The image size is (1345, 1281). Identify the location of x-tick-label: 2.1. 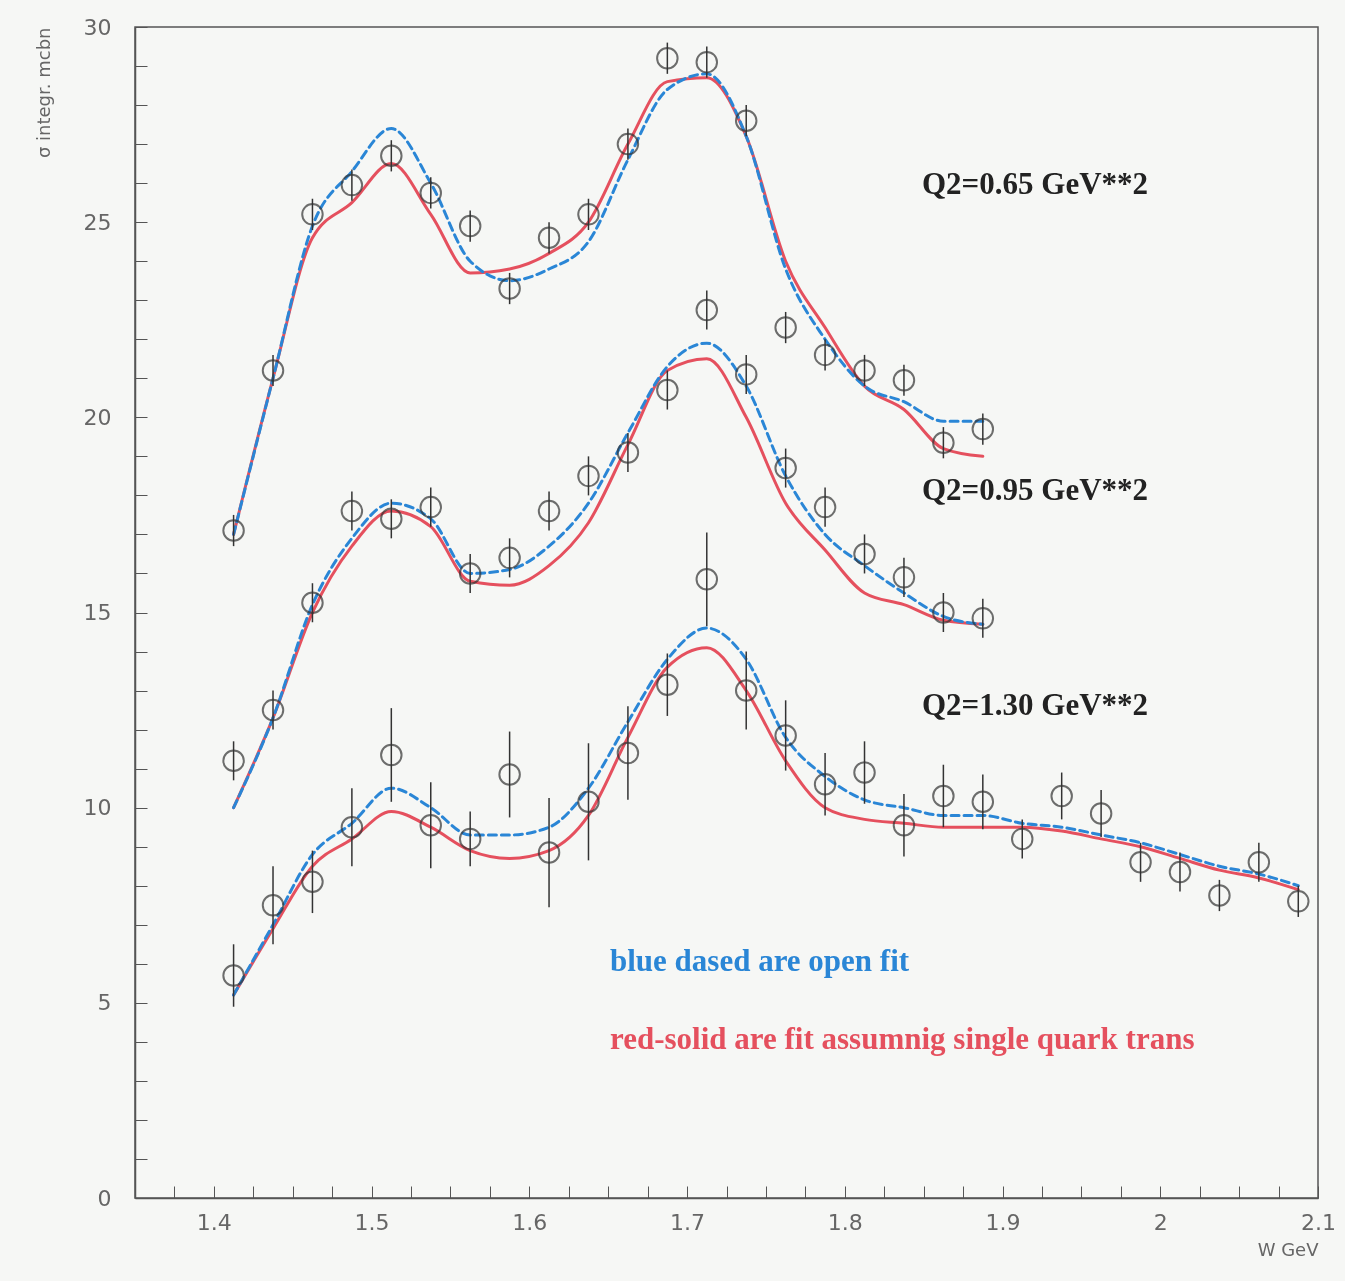
(1318, 1222).